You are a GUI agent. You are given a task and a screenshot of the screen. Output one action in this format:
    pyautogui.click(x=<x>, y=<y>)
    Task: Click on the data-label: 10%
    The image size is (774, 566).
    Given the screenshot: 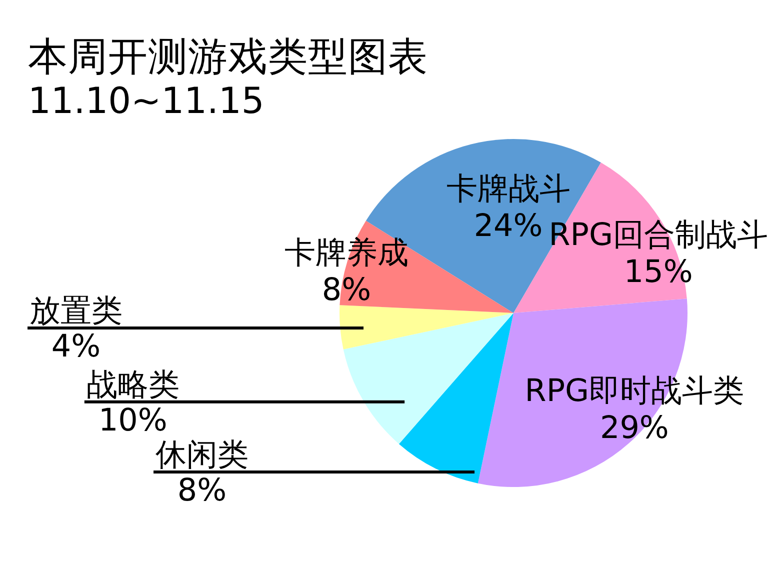 What is the action you would take?
    pyautogui.click(x=133, y=420)
    